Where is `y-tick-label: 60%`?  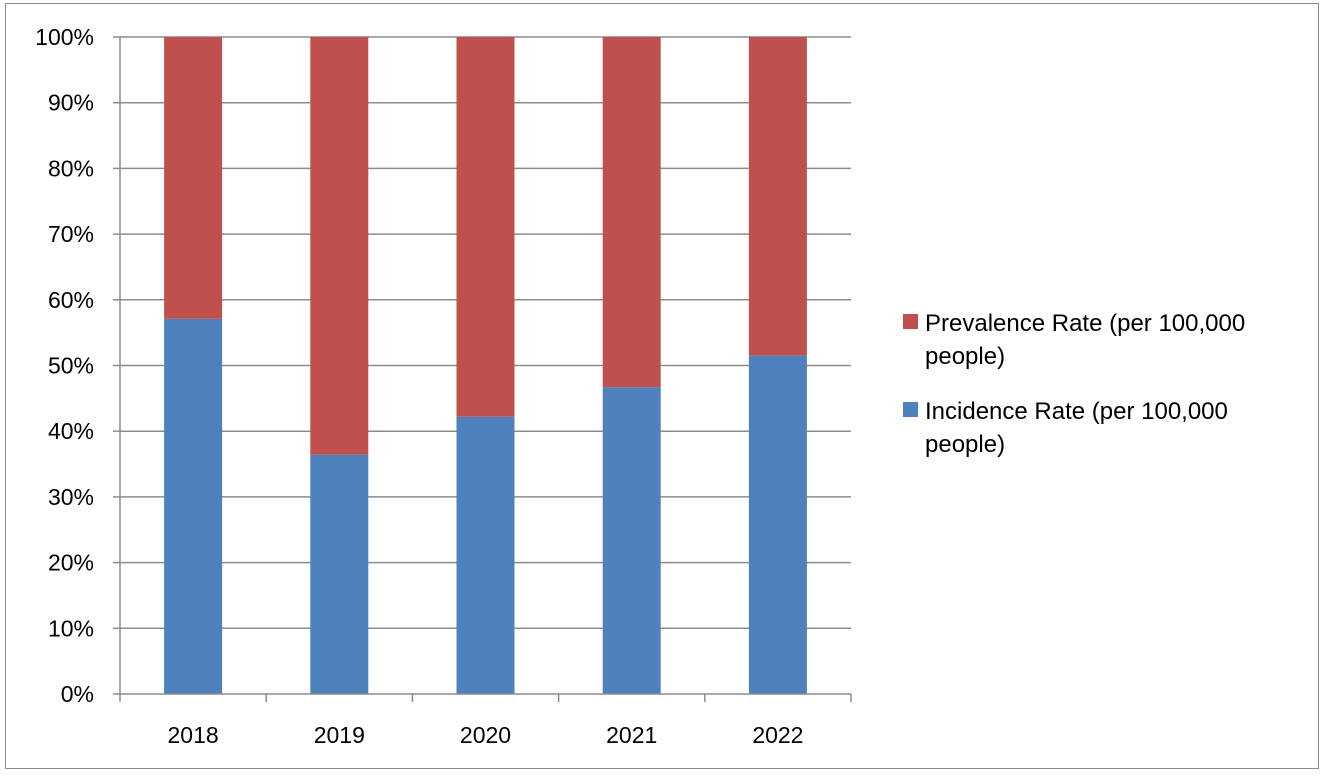
y-tick-label: 60% is located at coordinates (71, 300).